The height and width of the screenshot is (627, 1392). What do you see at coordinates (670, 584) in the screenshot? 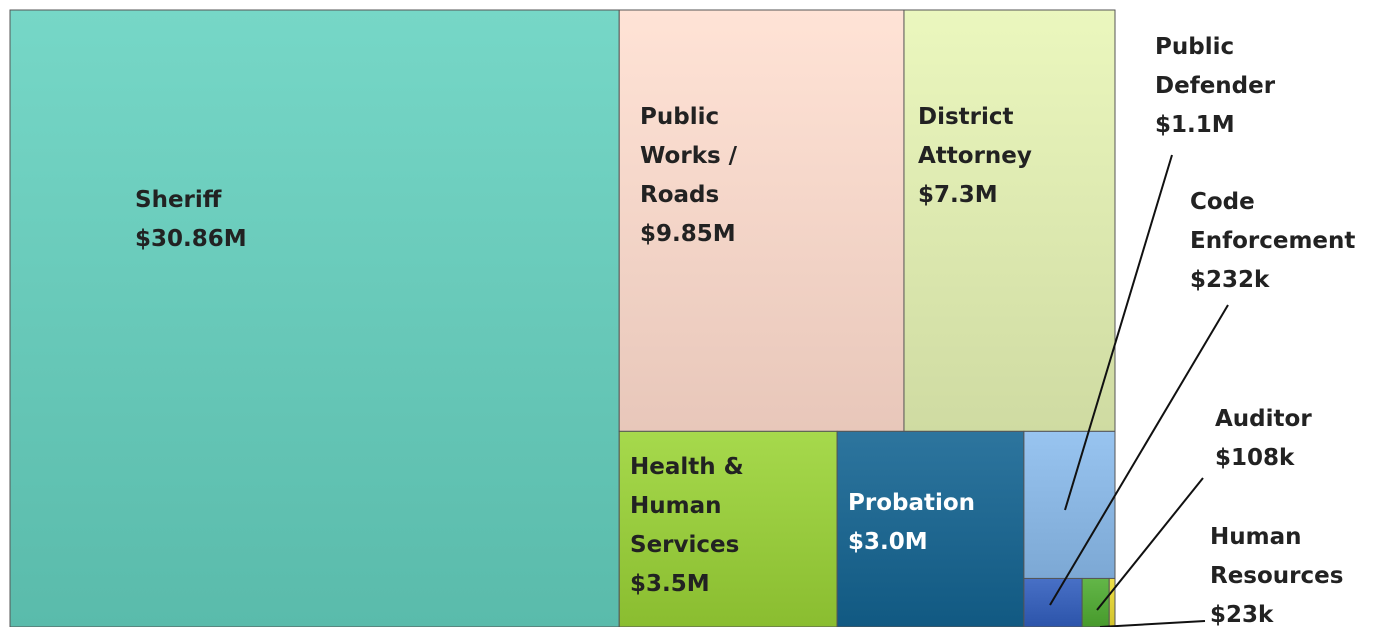
I see `tile-value: $3.5M` at bounding box center [670, 584].